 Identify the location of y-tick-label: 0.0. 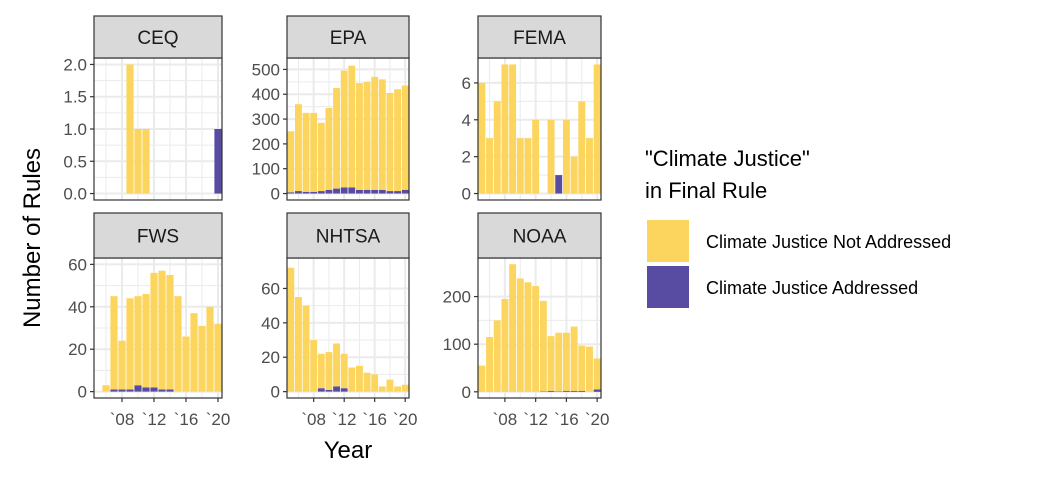
(75, 194).